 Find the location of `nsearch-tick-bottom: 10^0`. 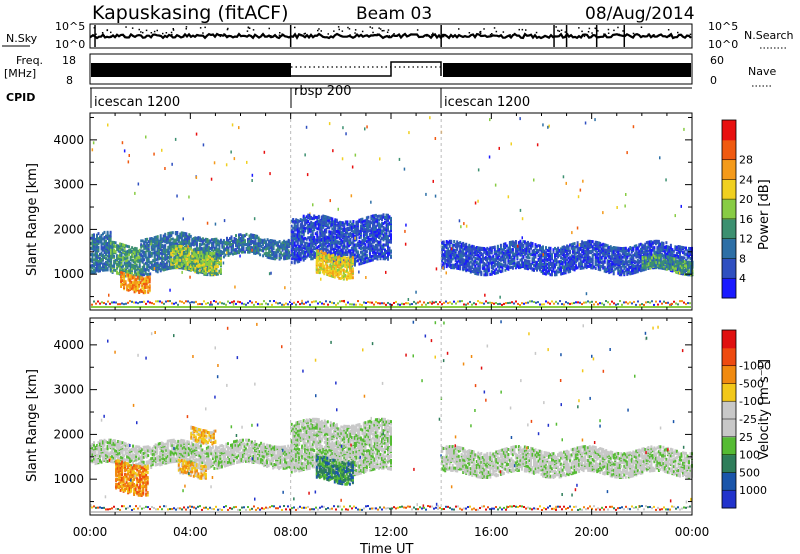

nsearch-tick-bottom: 10^0 is located at coordinates (723, 44).